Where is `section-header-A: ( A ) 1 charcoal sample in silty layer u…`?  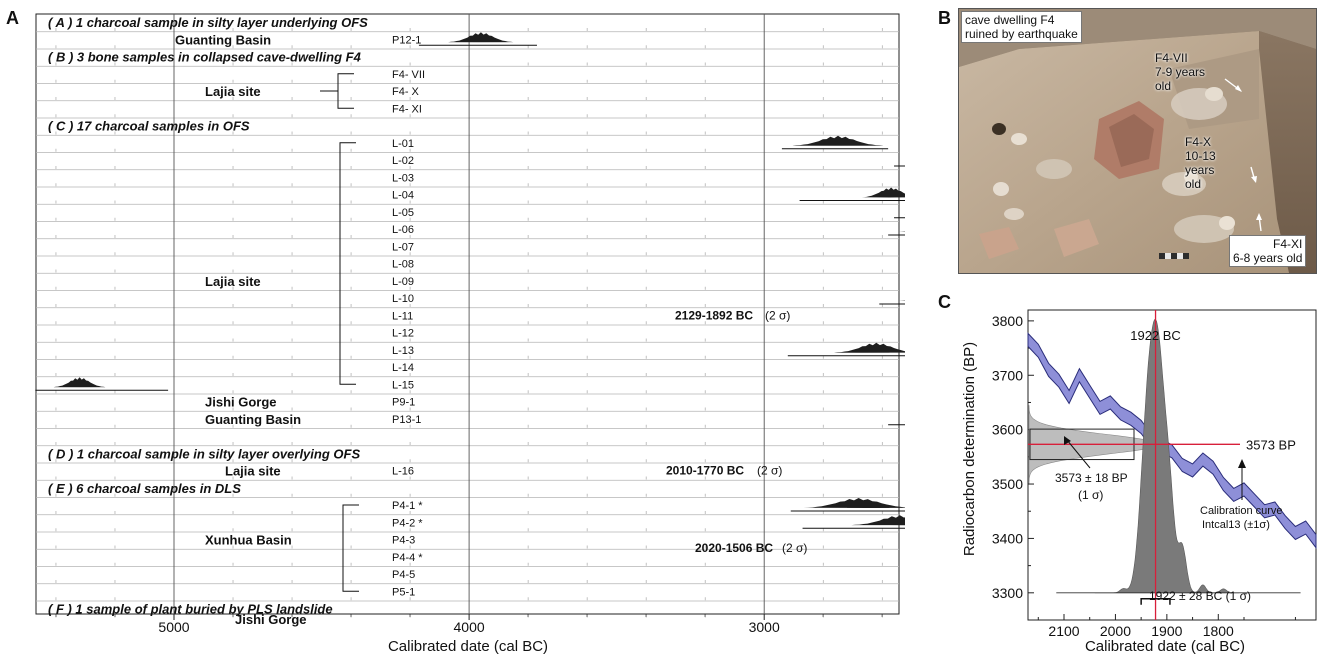 section-header-A: ( A ) 1 charcoal sample in silty layer u… is located at coordinates (208, 22).